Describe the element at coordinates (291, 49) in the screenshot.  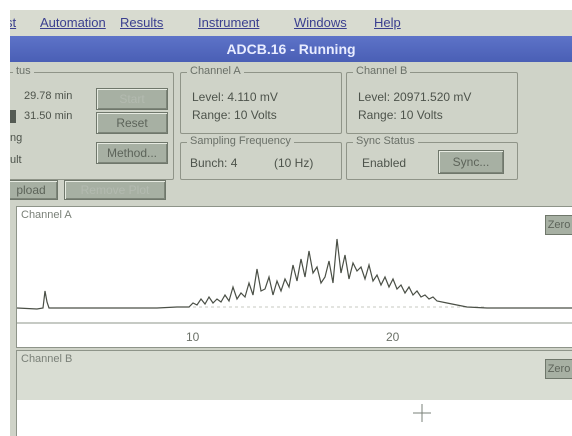
I see `window-title: ADCB.16 - Running` at that location.